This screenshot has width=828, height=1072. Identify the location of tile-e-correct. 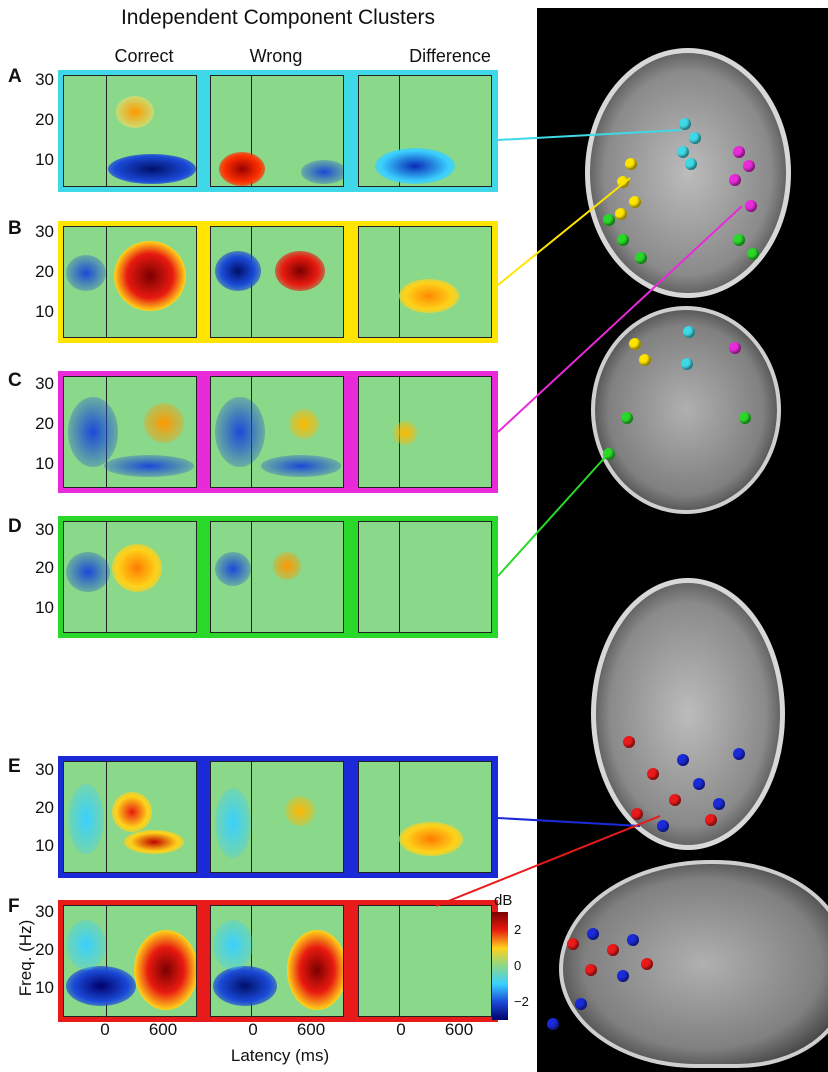
(130, 817).